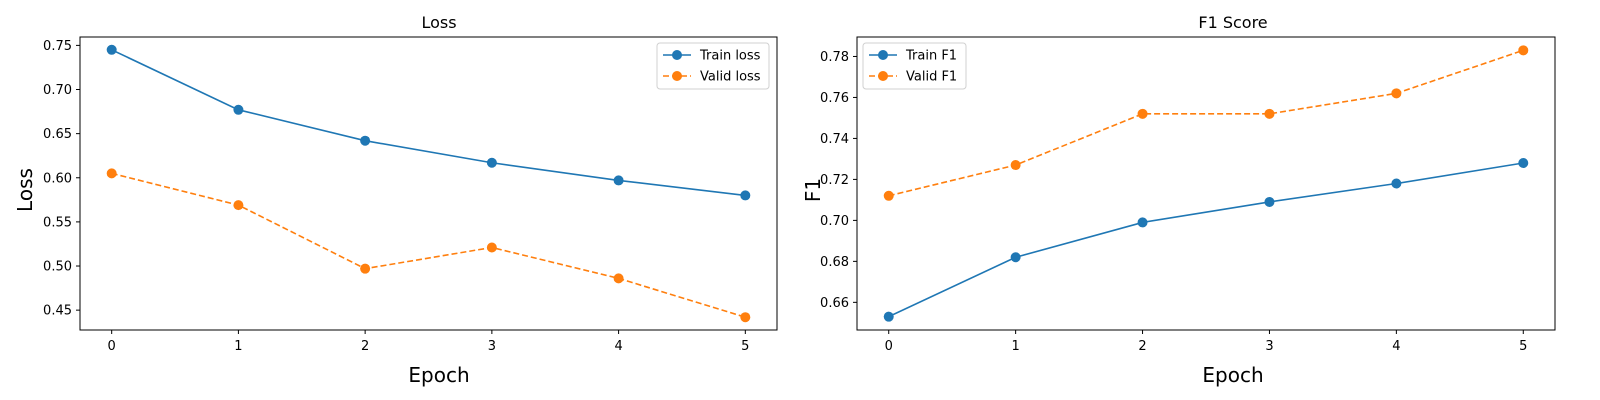 The image size is (1600, 400). Describe the element at coordinates (25, 190) in the screenshot. I see `loss-y-axis-title: Loss` at that location.